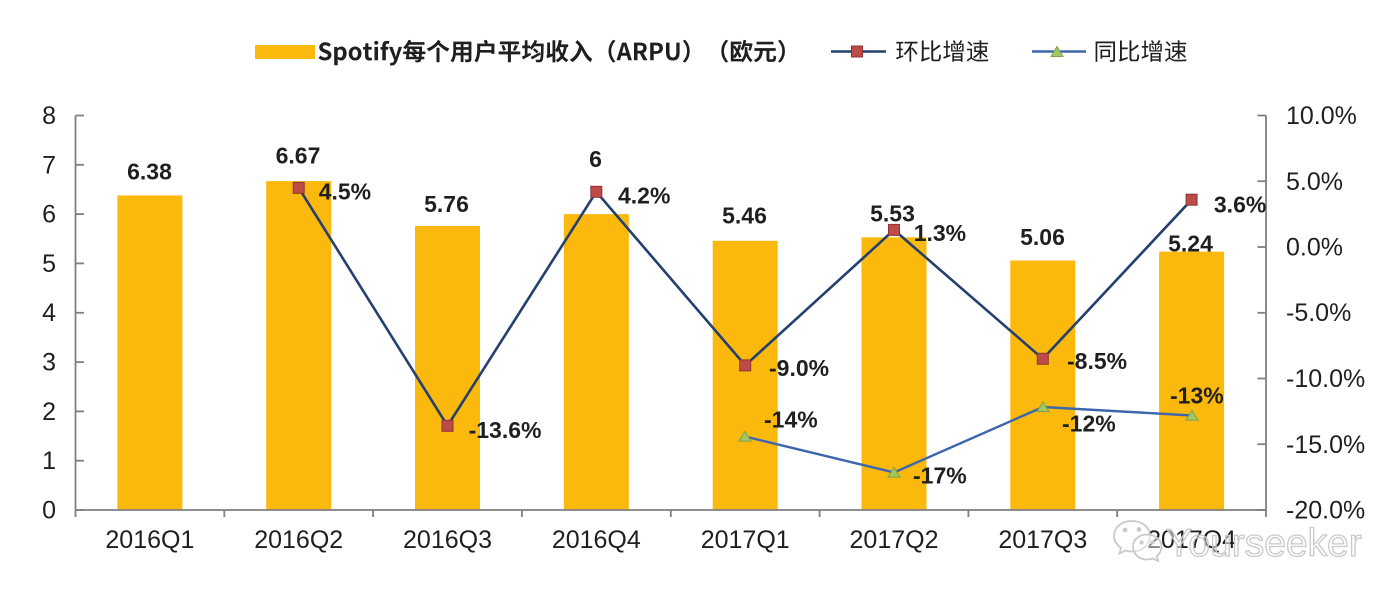  Describe the element at coordinates (1318, 313) in the screenshot. I see `svg-text: -5.0%` at that location.